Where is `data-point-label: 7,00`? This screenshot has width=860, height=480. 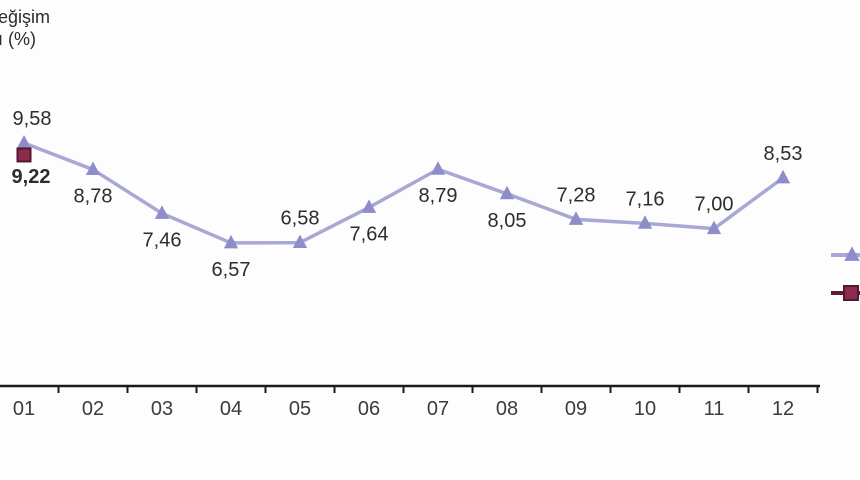 data-point-label: 7,00 is located at coordinates (714, 205).